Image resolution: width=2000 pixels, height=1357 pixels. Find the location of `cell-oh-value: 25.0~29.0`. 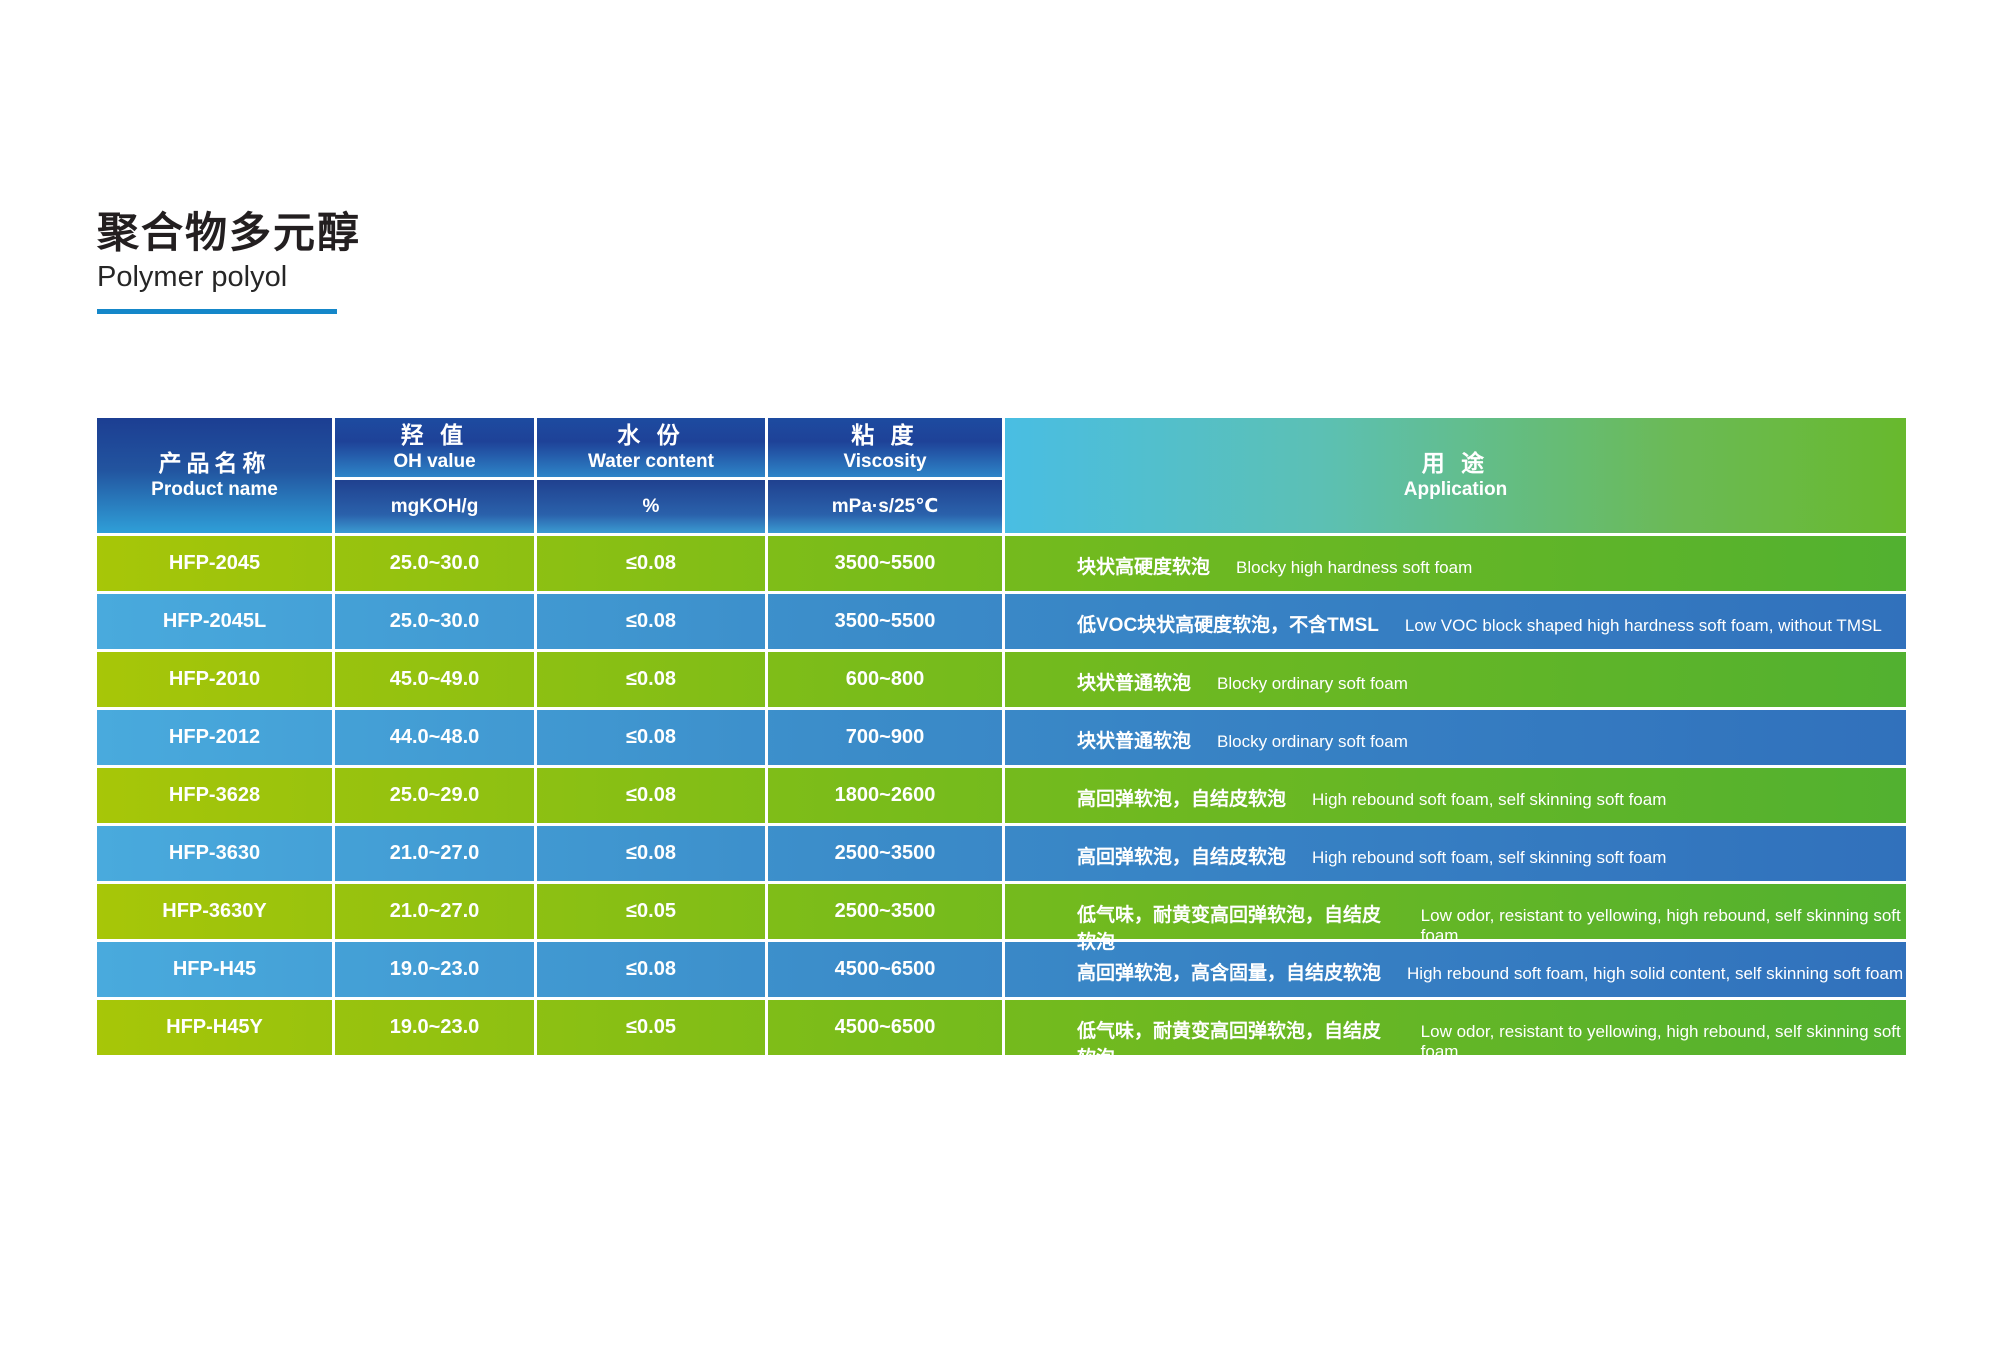

cell-oh-value: 25.0~29.0 is located at coordinates (436, 795).